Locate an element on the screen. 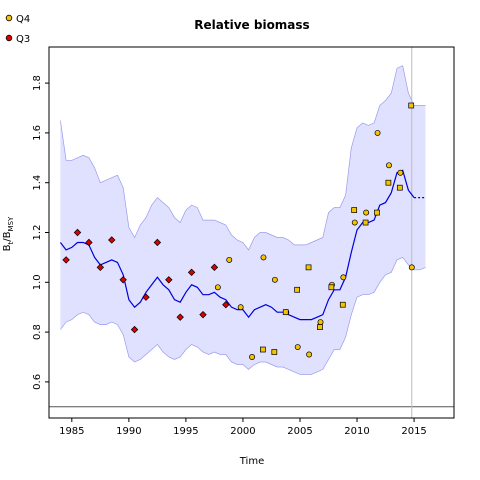 The height and width of the screenshot is (480, 480). y-tick-label: 1.6 is located at coordinates (37, 133).